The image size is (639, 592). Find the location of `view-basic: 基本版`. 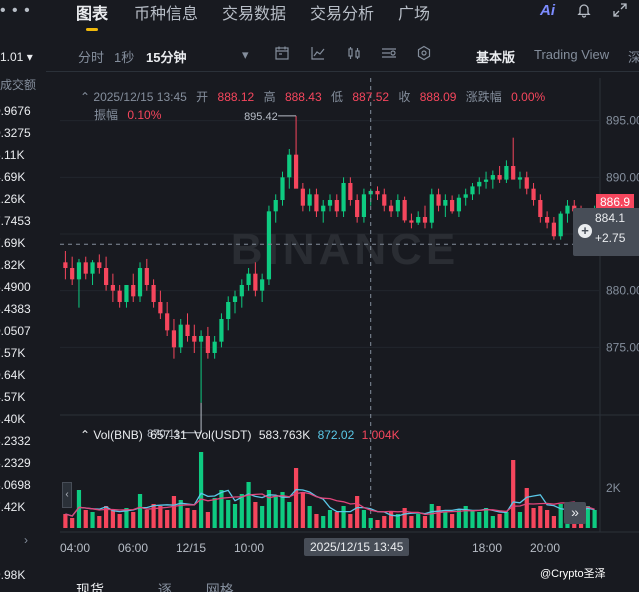

view-basic: 基本版 is located at coordinates (496, 57).